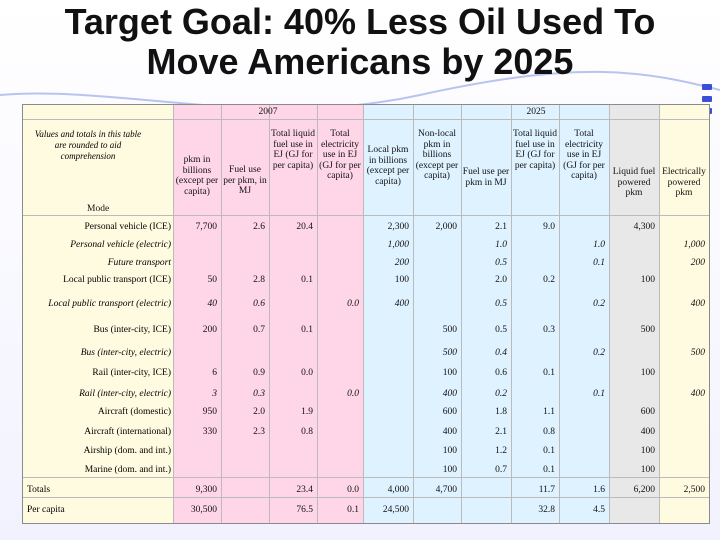 The height and width of the screenshot is (540, 720). Describe the element at coordinates (546, 510) in the screenshot. I see `per-capita-row-cell: 32.8` at that location.